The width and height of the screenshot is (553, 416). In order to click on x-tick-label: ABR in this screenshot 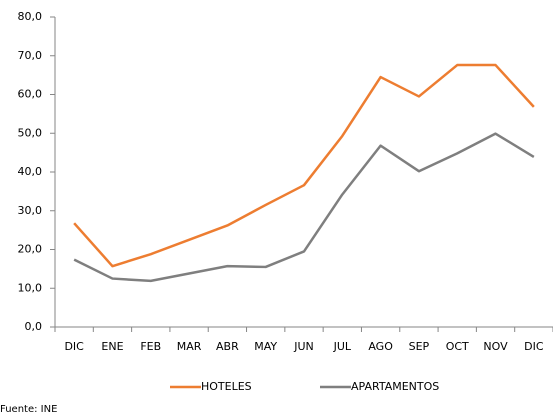, I will do `click(227, 346)`.